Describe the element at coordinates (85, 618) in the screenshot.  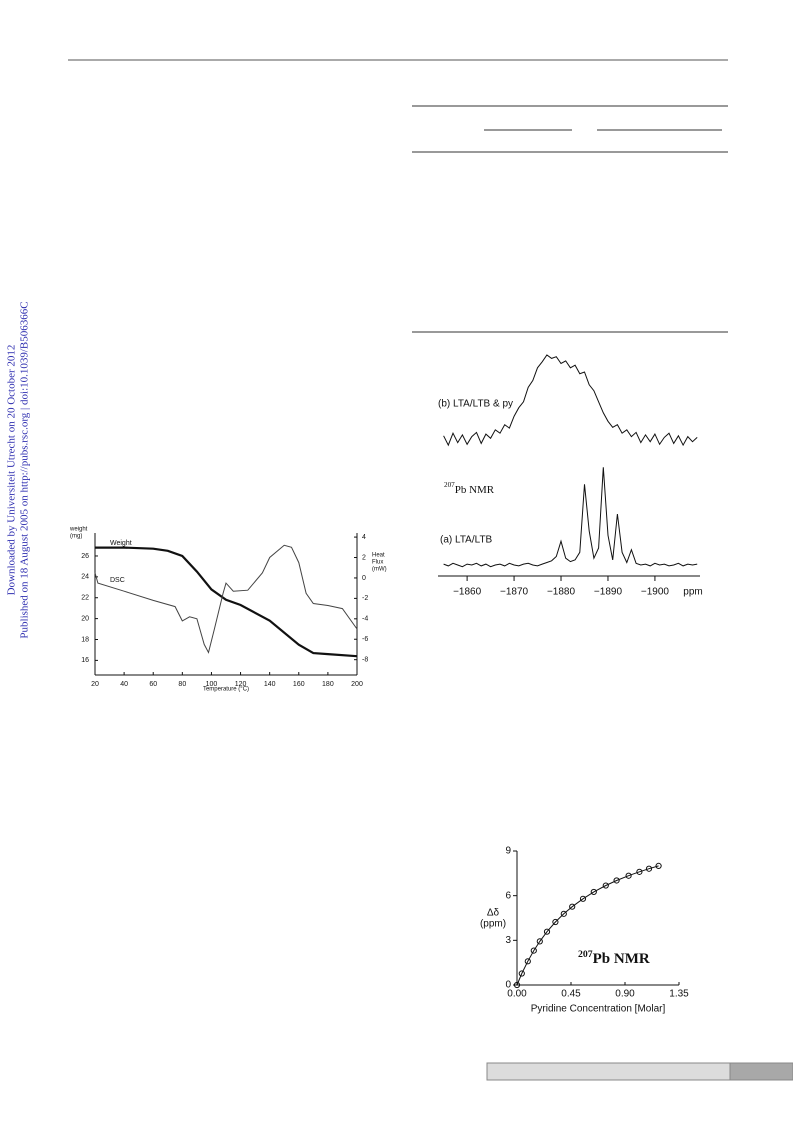
I see `y-tick-label: 20` at that location.